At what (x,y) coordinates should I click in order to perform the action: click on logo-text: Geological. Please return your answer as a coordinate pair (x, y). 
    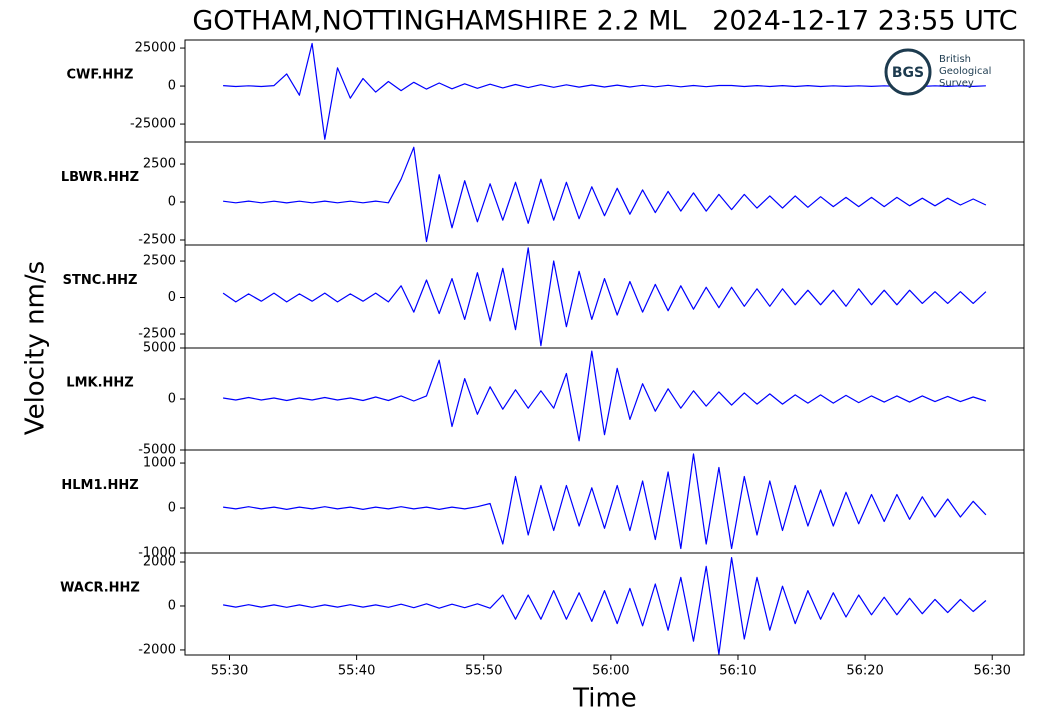
    Looking at the image, I should click on (965, 71).